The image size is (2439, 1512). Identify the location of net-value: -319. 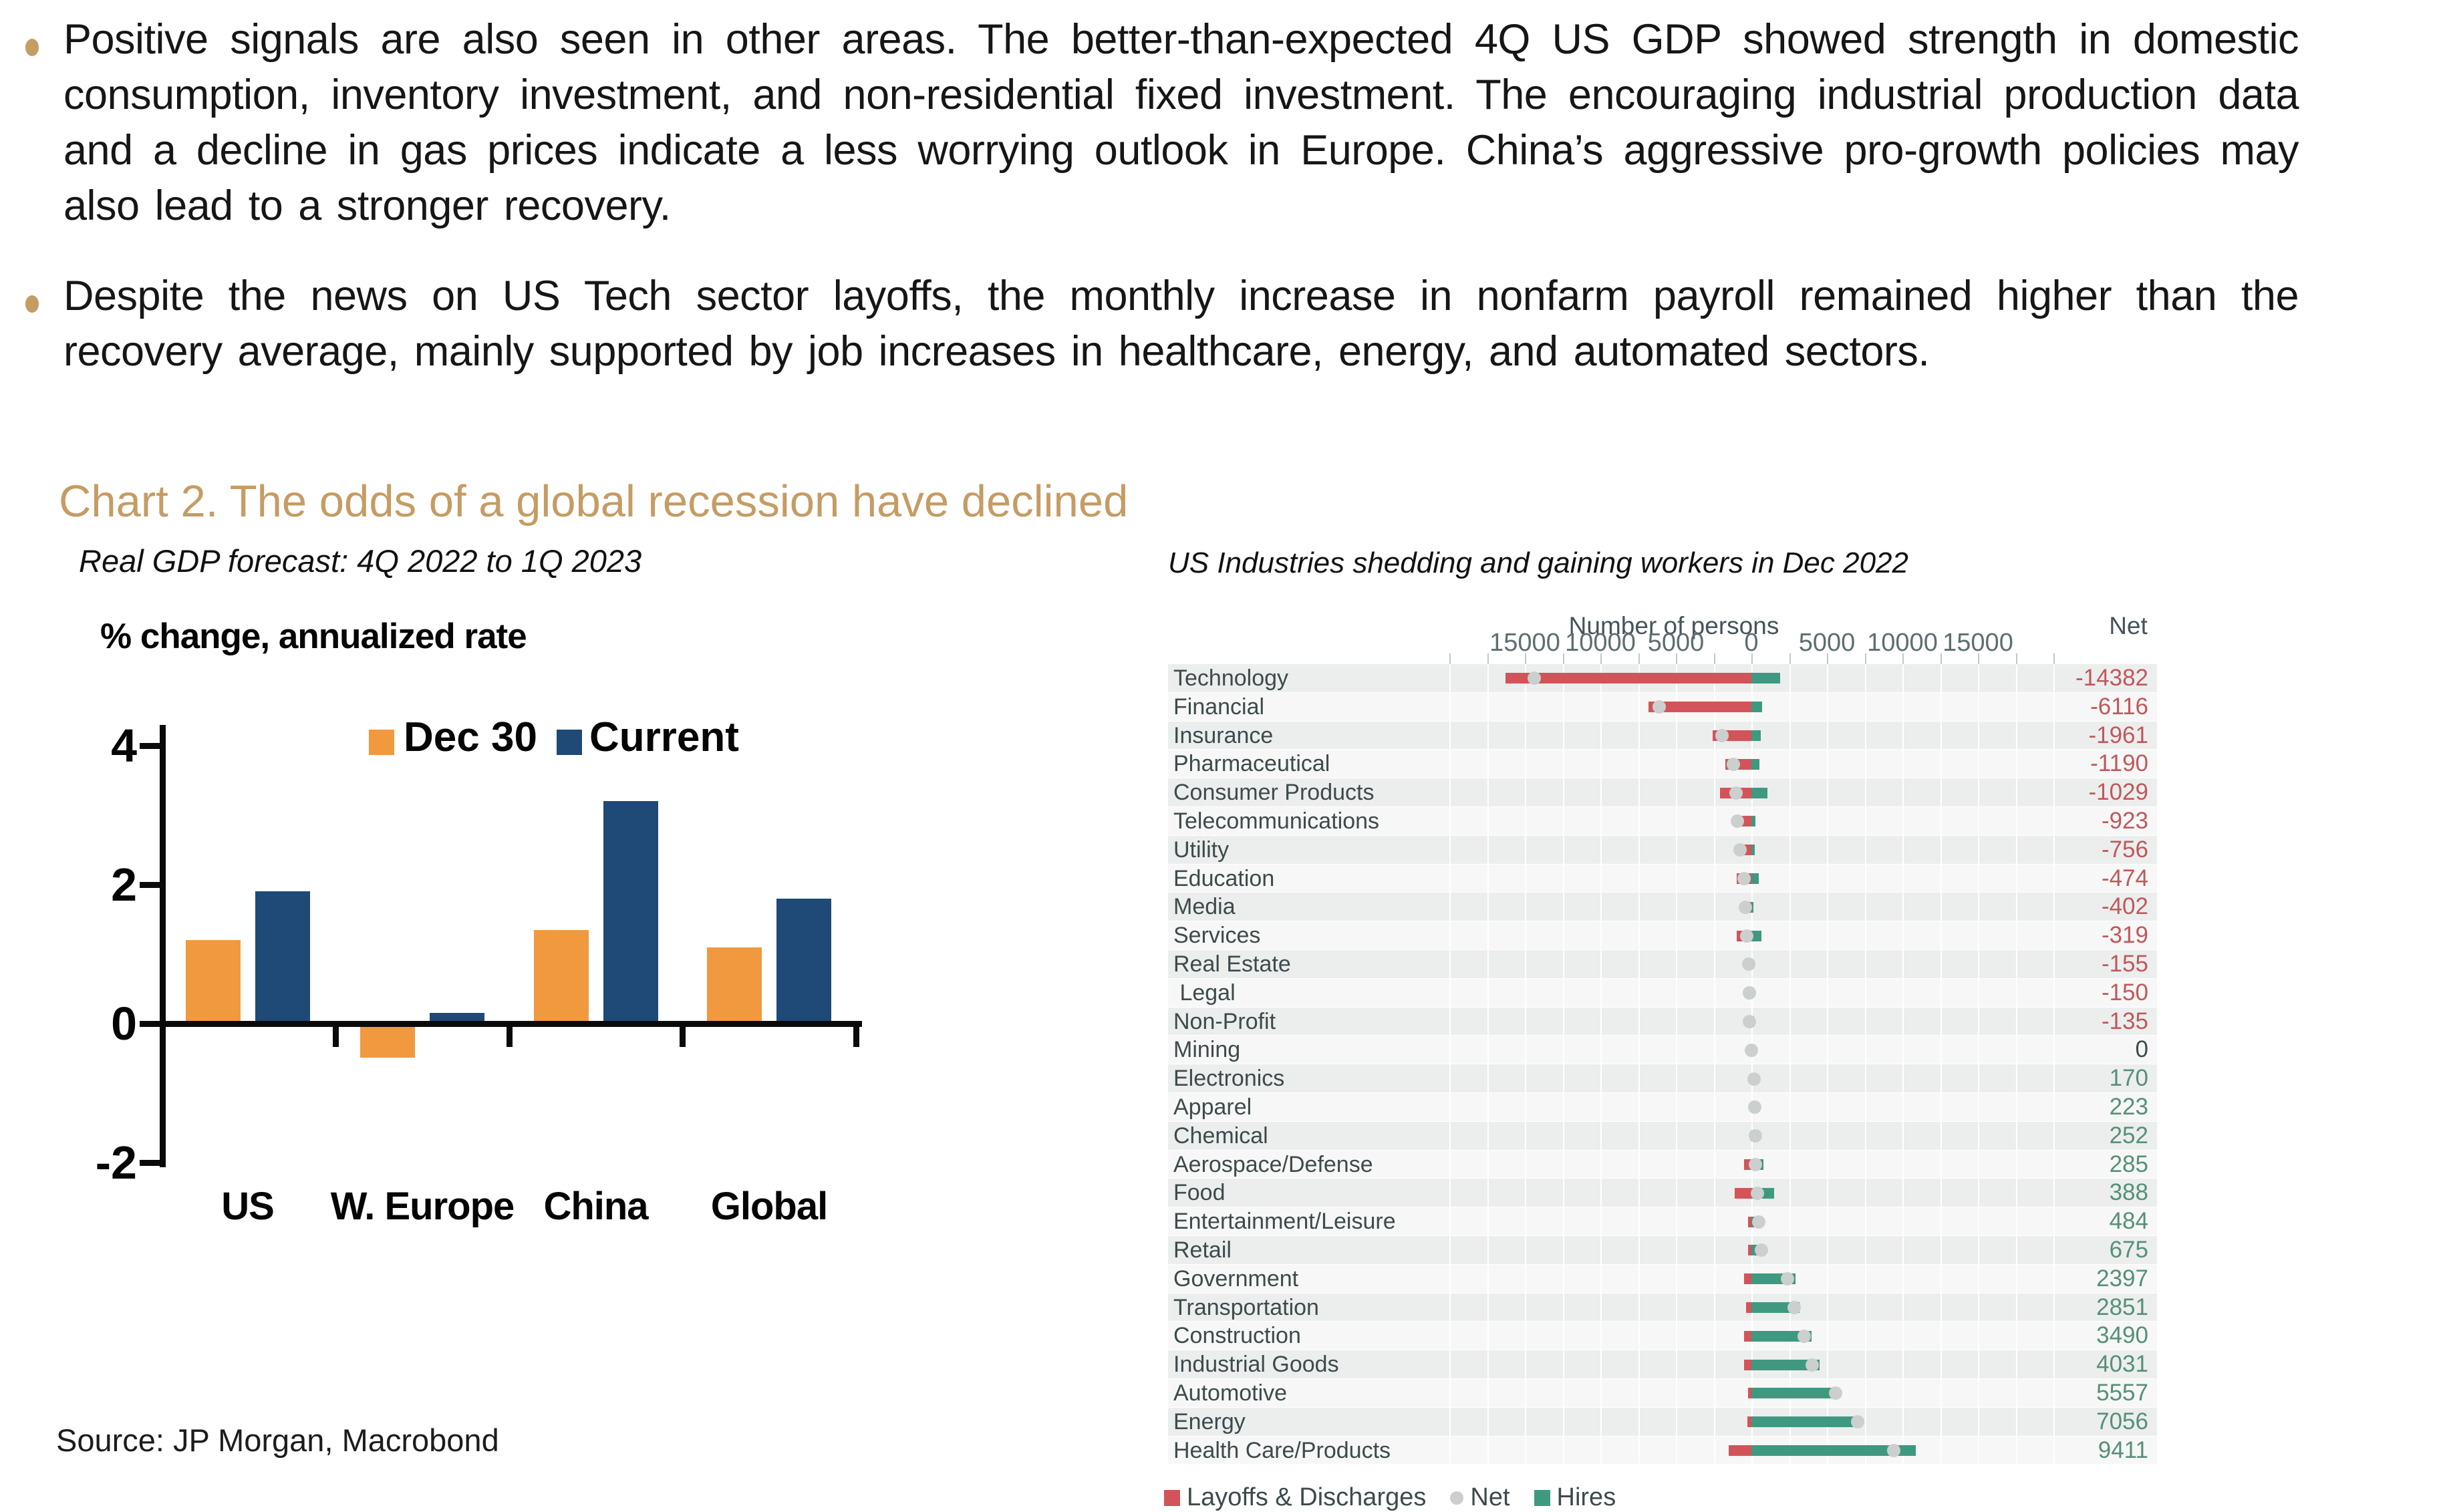
(2076, 935).